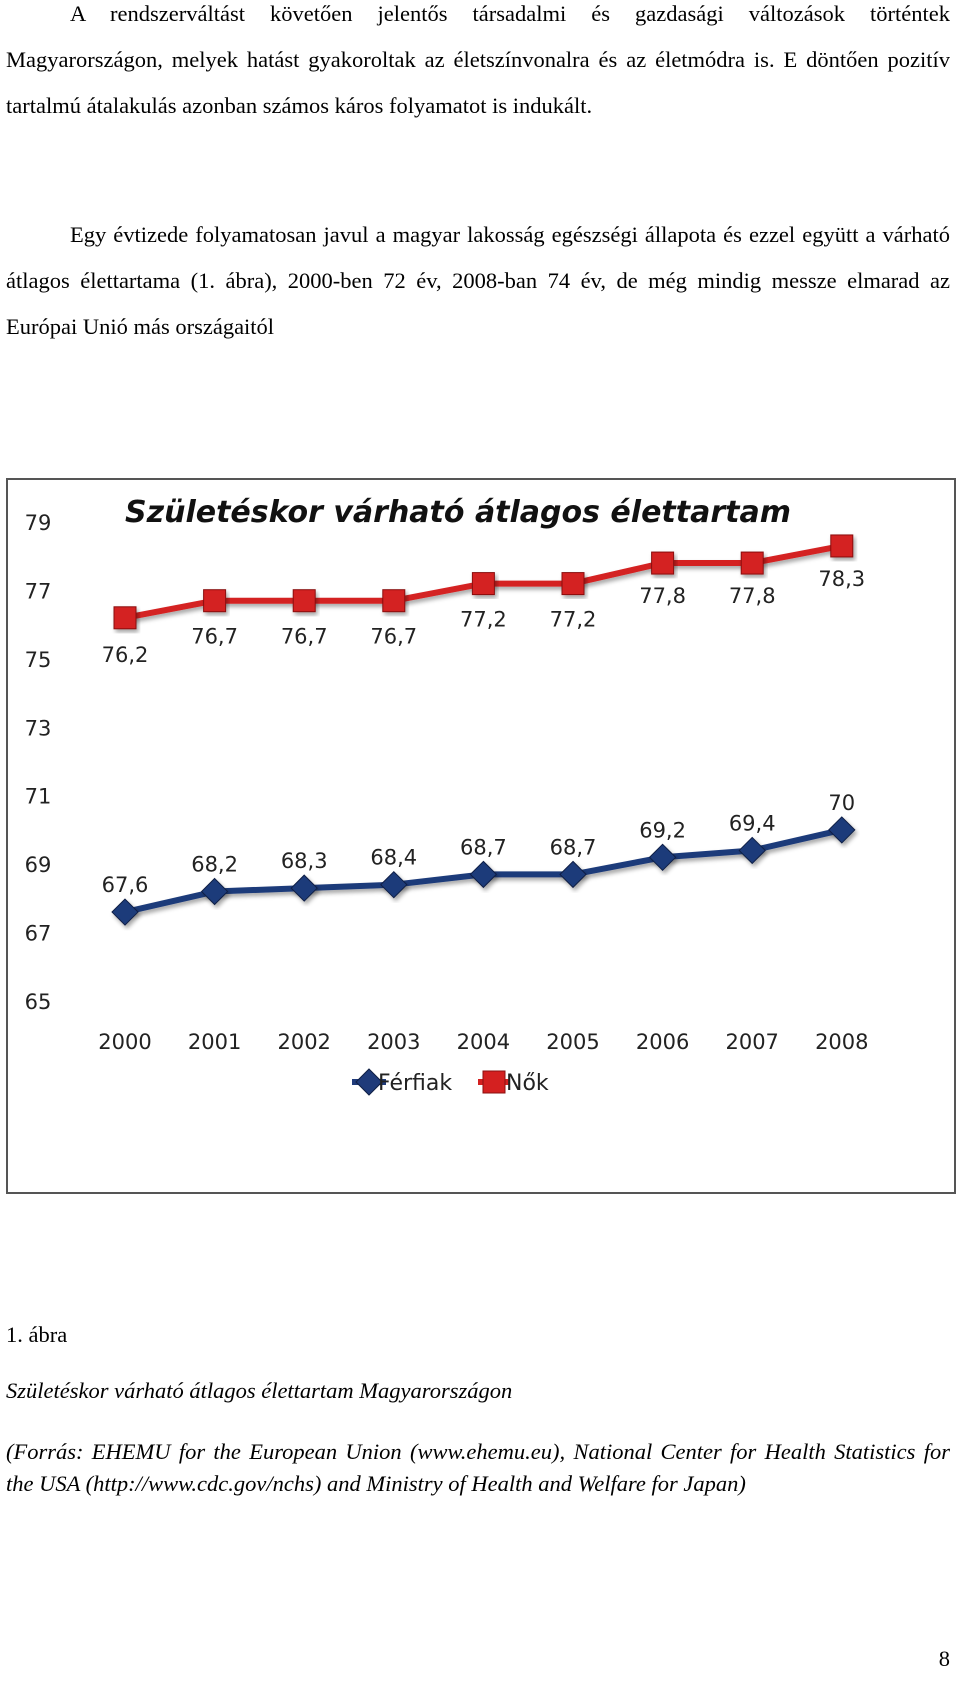  What do you see at coordinates (38, 660) in the screenshot?
I see `y-tick-label: 75` at bounding box center [38, 660].